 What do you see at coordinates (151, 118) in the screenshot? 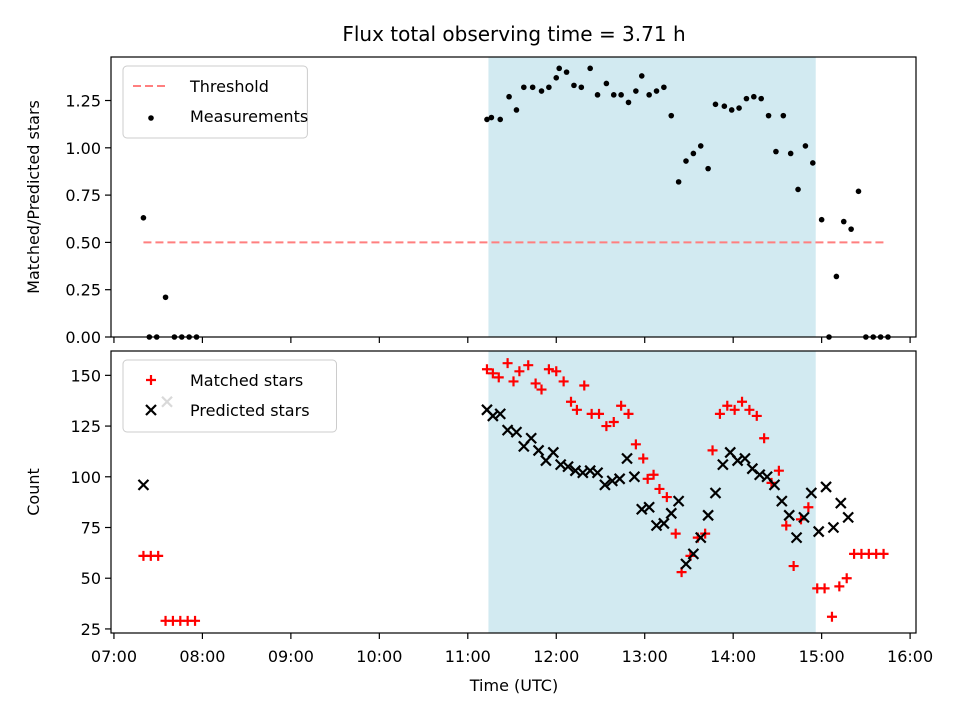
I see `legend-handle` at bounding box center [151, 118].